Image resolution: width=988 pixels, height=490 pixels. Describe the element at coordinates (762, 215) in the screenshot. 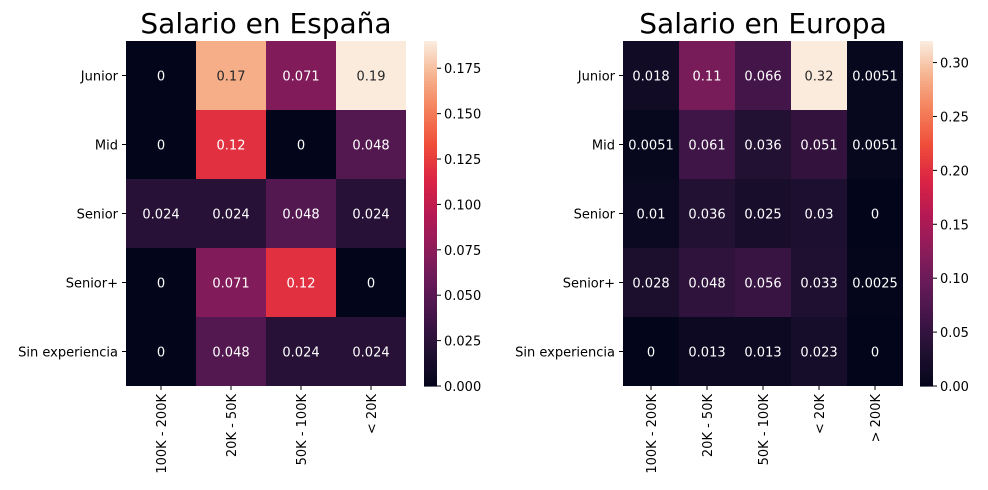

I see `cell-value-label: 0.025` at that location.